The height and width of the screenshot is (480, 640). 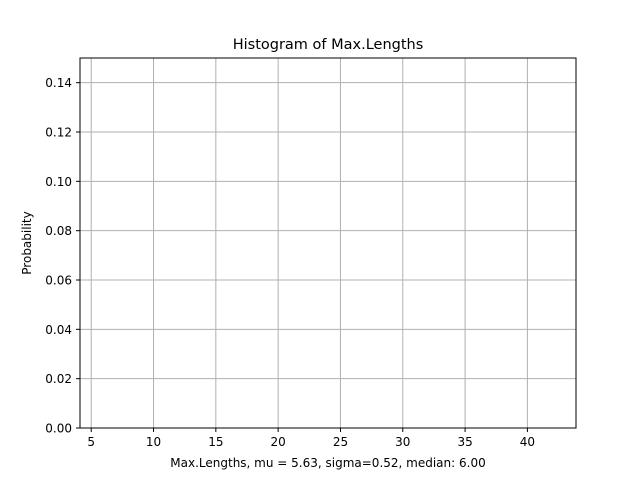 What do you see at coordinates (58, 133) in the screenshot?
I see `y-tick-label: 0.12` at bounding box center [58, 133].